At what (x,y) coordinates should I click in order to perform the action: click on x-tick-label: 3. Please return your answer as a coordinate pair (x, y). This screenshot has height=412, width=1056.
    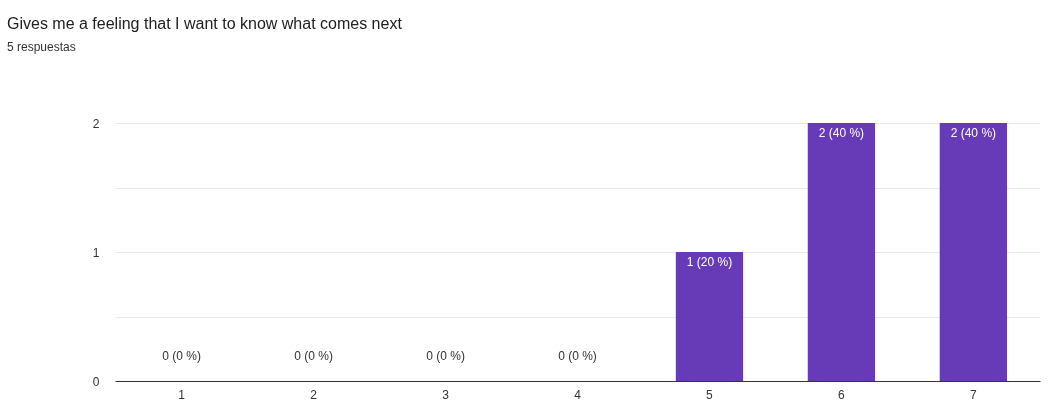
    Looking at the image, I should click on (446, 394).